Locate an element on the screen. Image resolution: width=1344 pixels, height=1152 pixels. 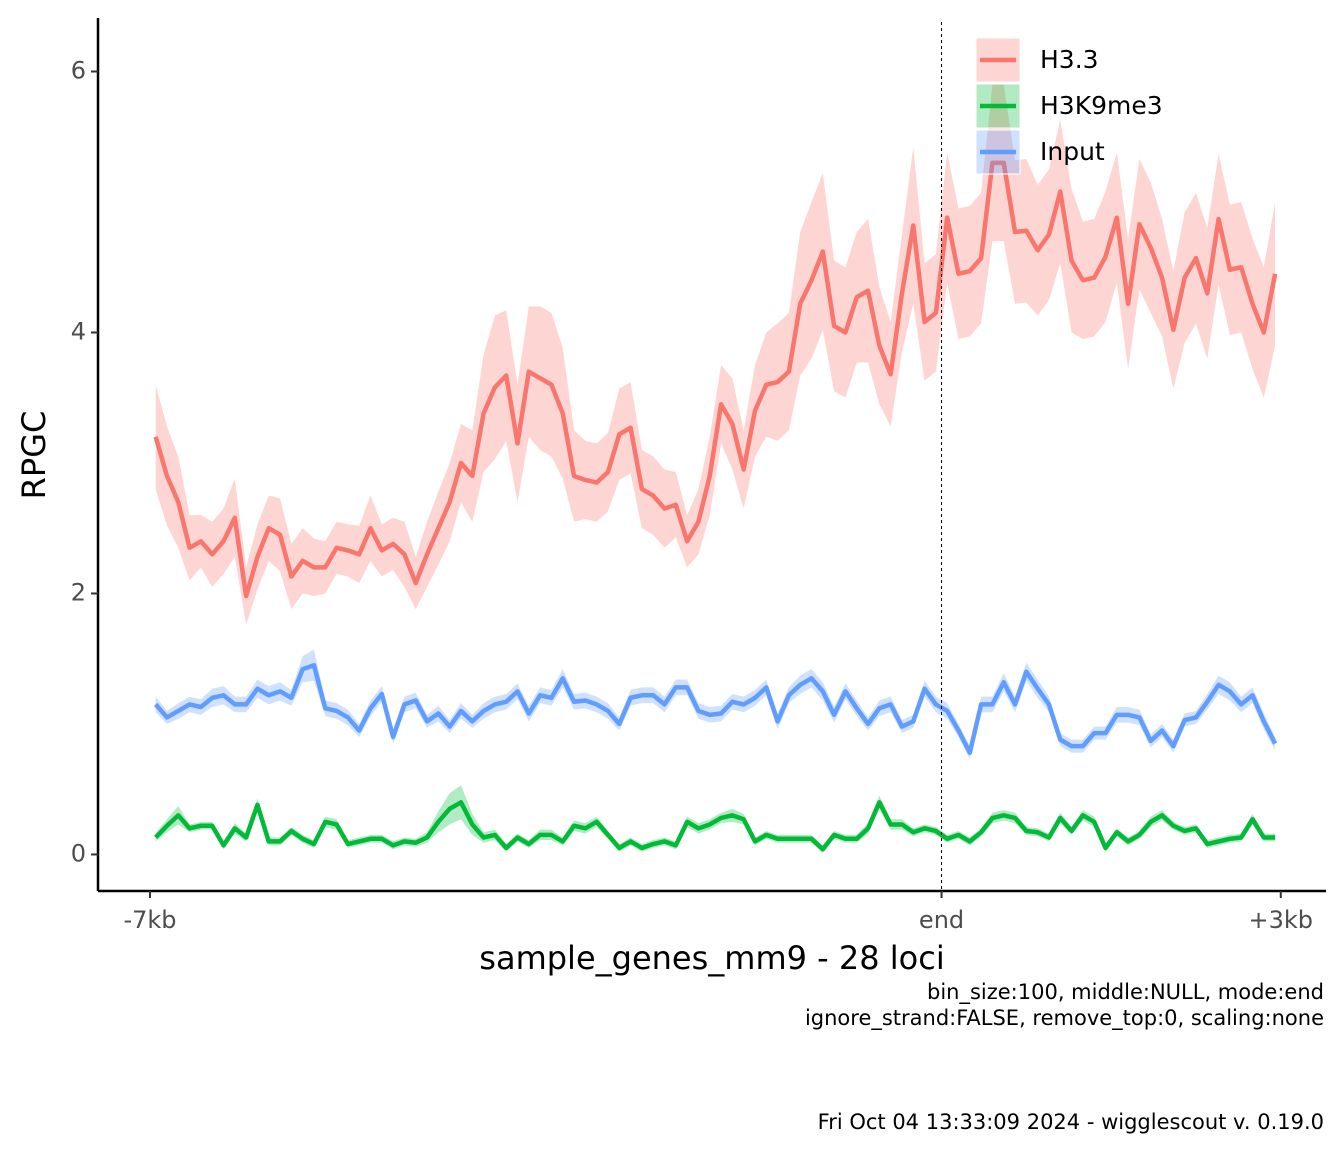
legend-label: H3K9me3 is located at coordinates (1101, 105).